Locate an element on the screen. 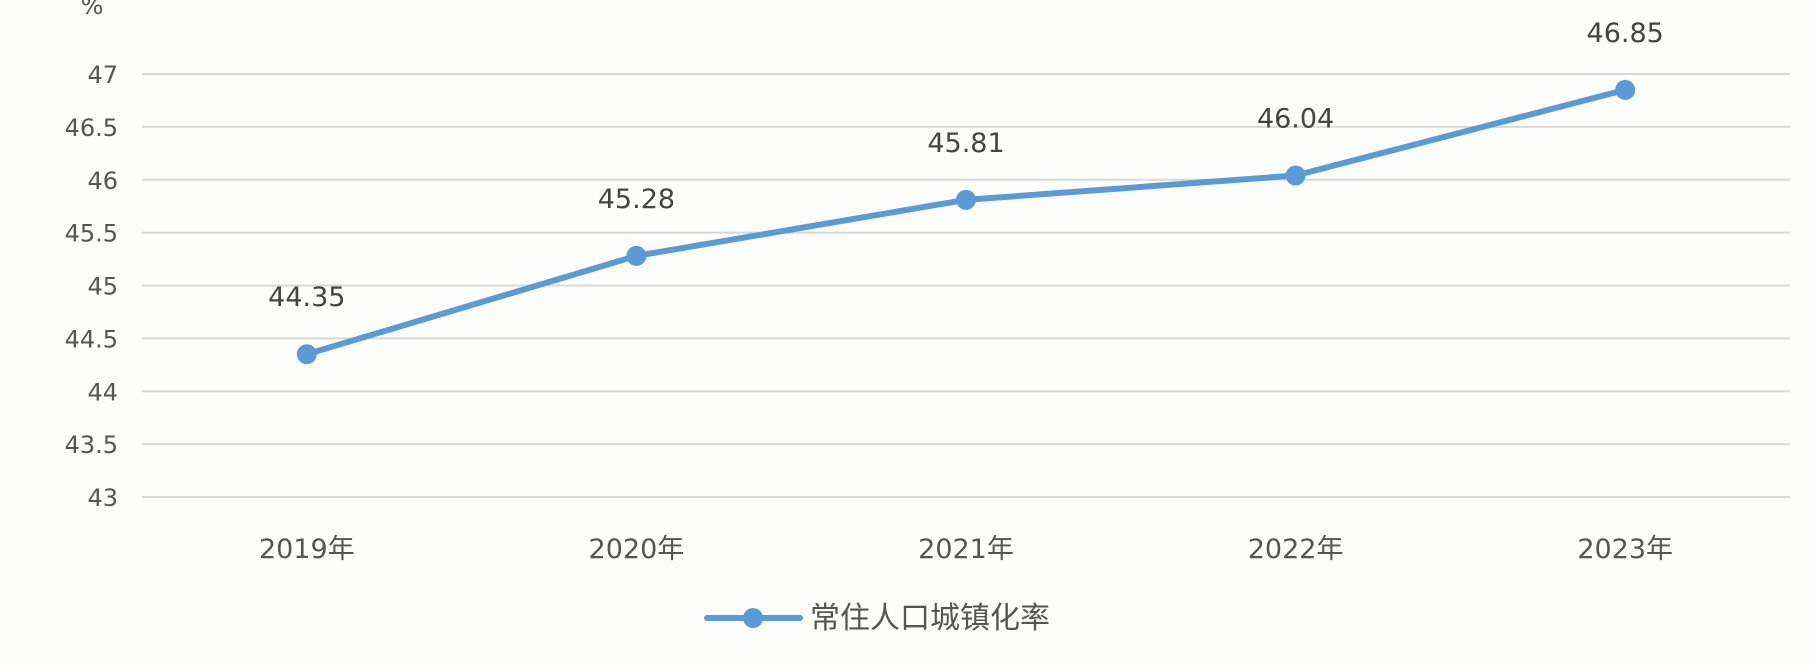 The height and width of the screenshot is (667, 1818). y-axis-ticks: 43 43.5 44 44.5 45 45.5 46 46.5 47 is located at coordinates (91, 286).